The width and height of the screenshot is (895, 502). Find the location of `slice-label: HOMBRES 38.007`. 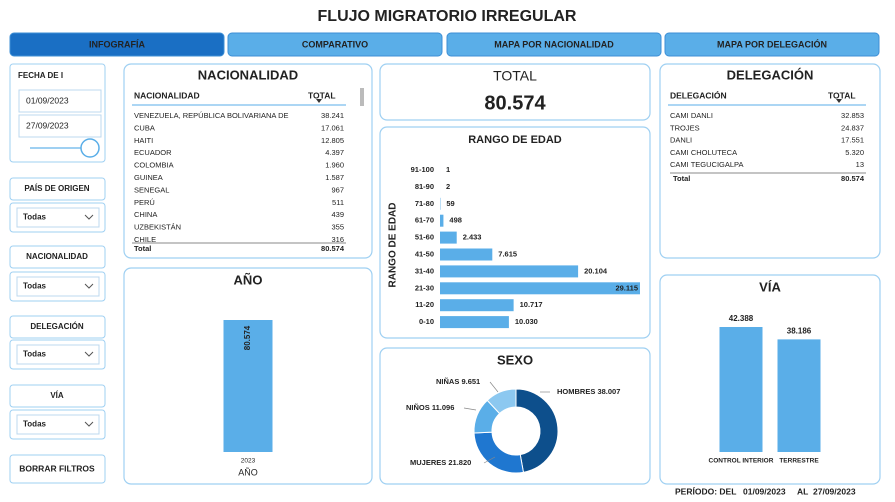

slice-label: HOMBRES 38.007 is located at coordinates (588, 391).